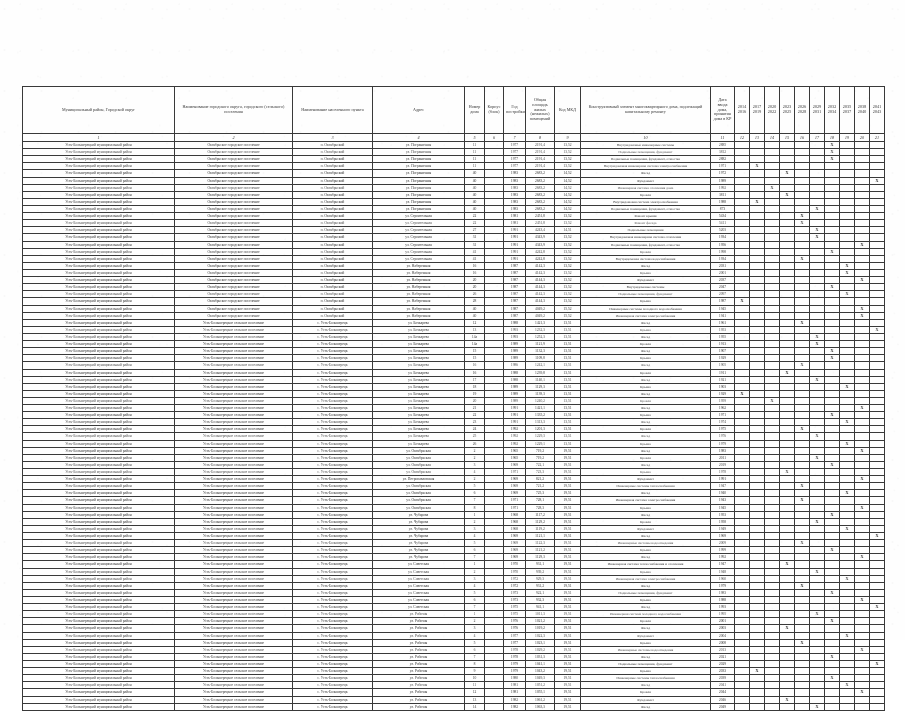 The image size is (905, 711). I want to click on cell-c8: 2683,2, so click(540, 180).